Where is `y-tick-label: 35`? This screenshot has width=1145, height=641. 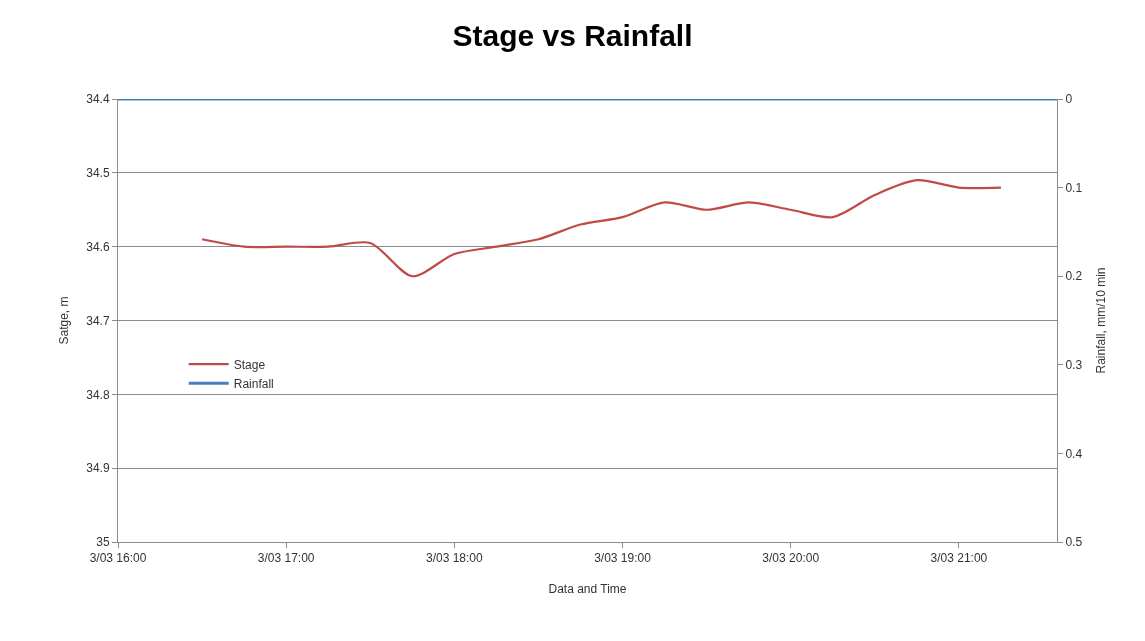 y-tick-label: 35 is located at coordinates (103, 542).